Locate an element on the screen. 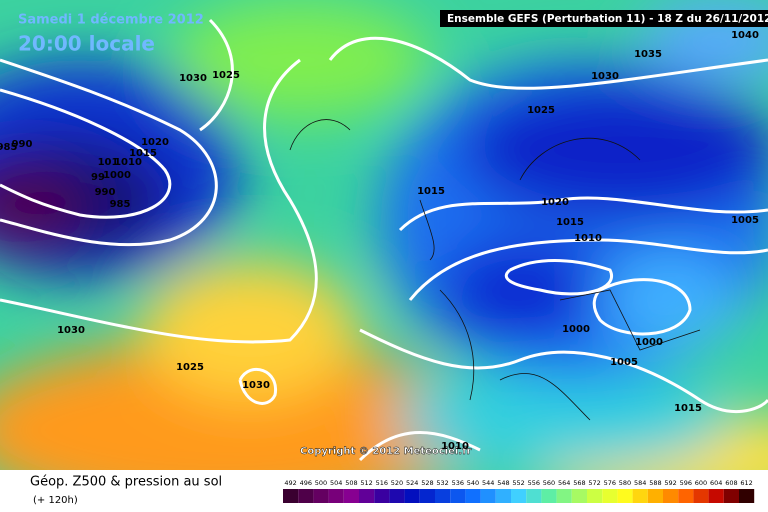  scale-label: 492 is located at coordinates (290, 483).